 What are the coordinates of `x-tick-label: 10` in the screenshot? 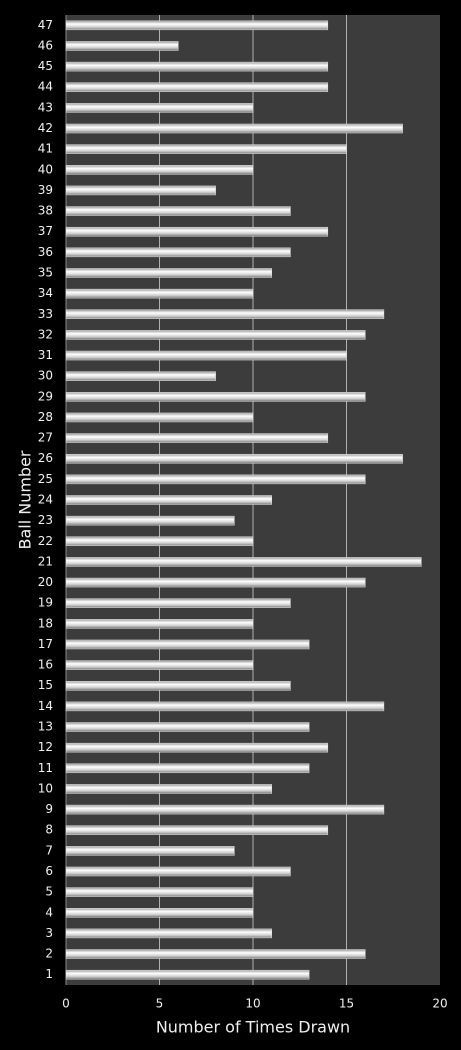 It's located at (252, 1004).